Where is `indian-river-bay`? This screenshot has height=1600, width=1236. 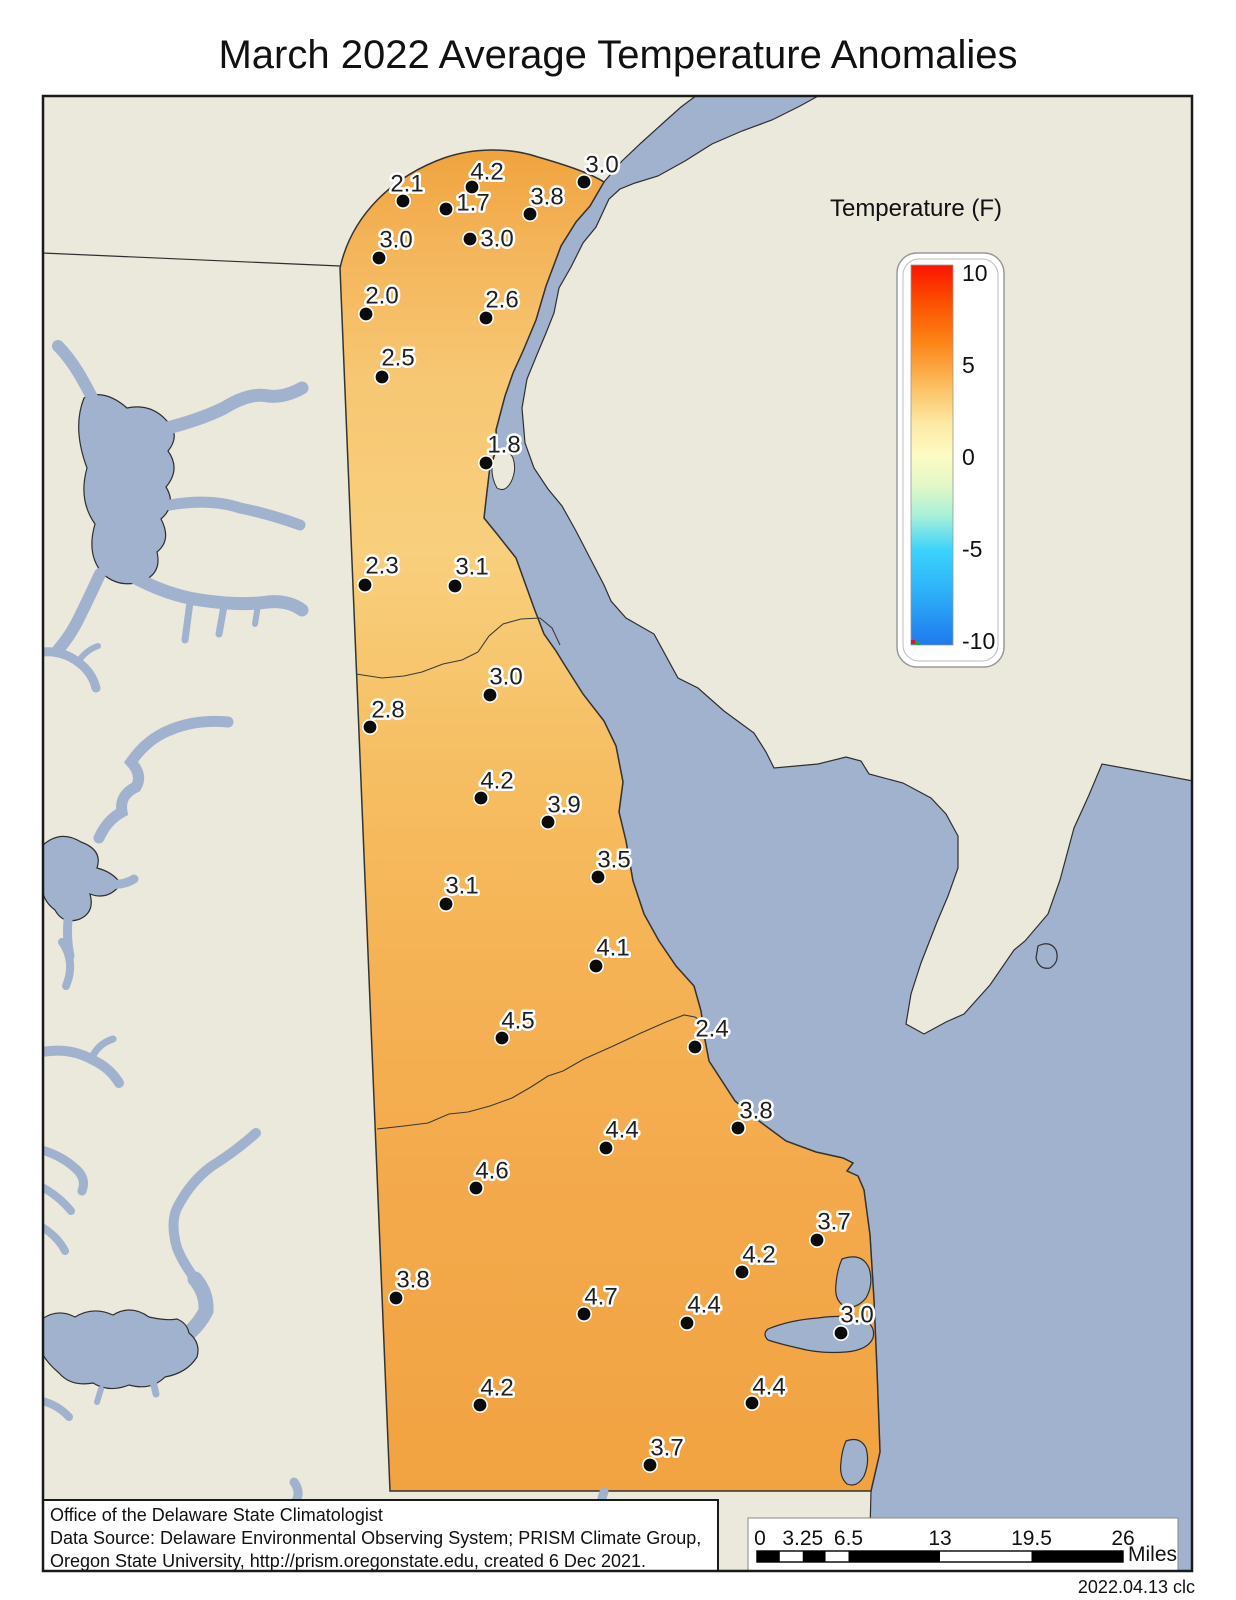 indian-river-bay is located at coordinates (819, 1334).